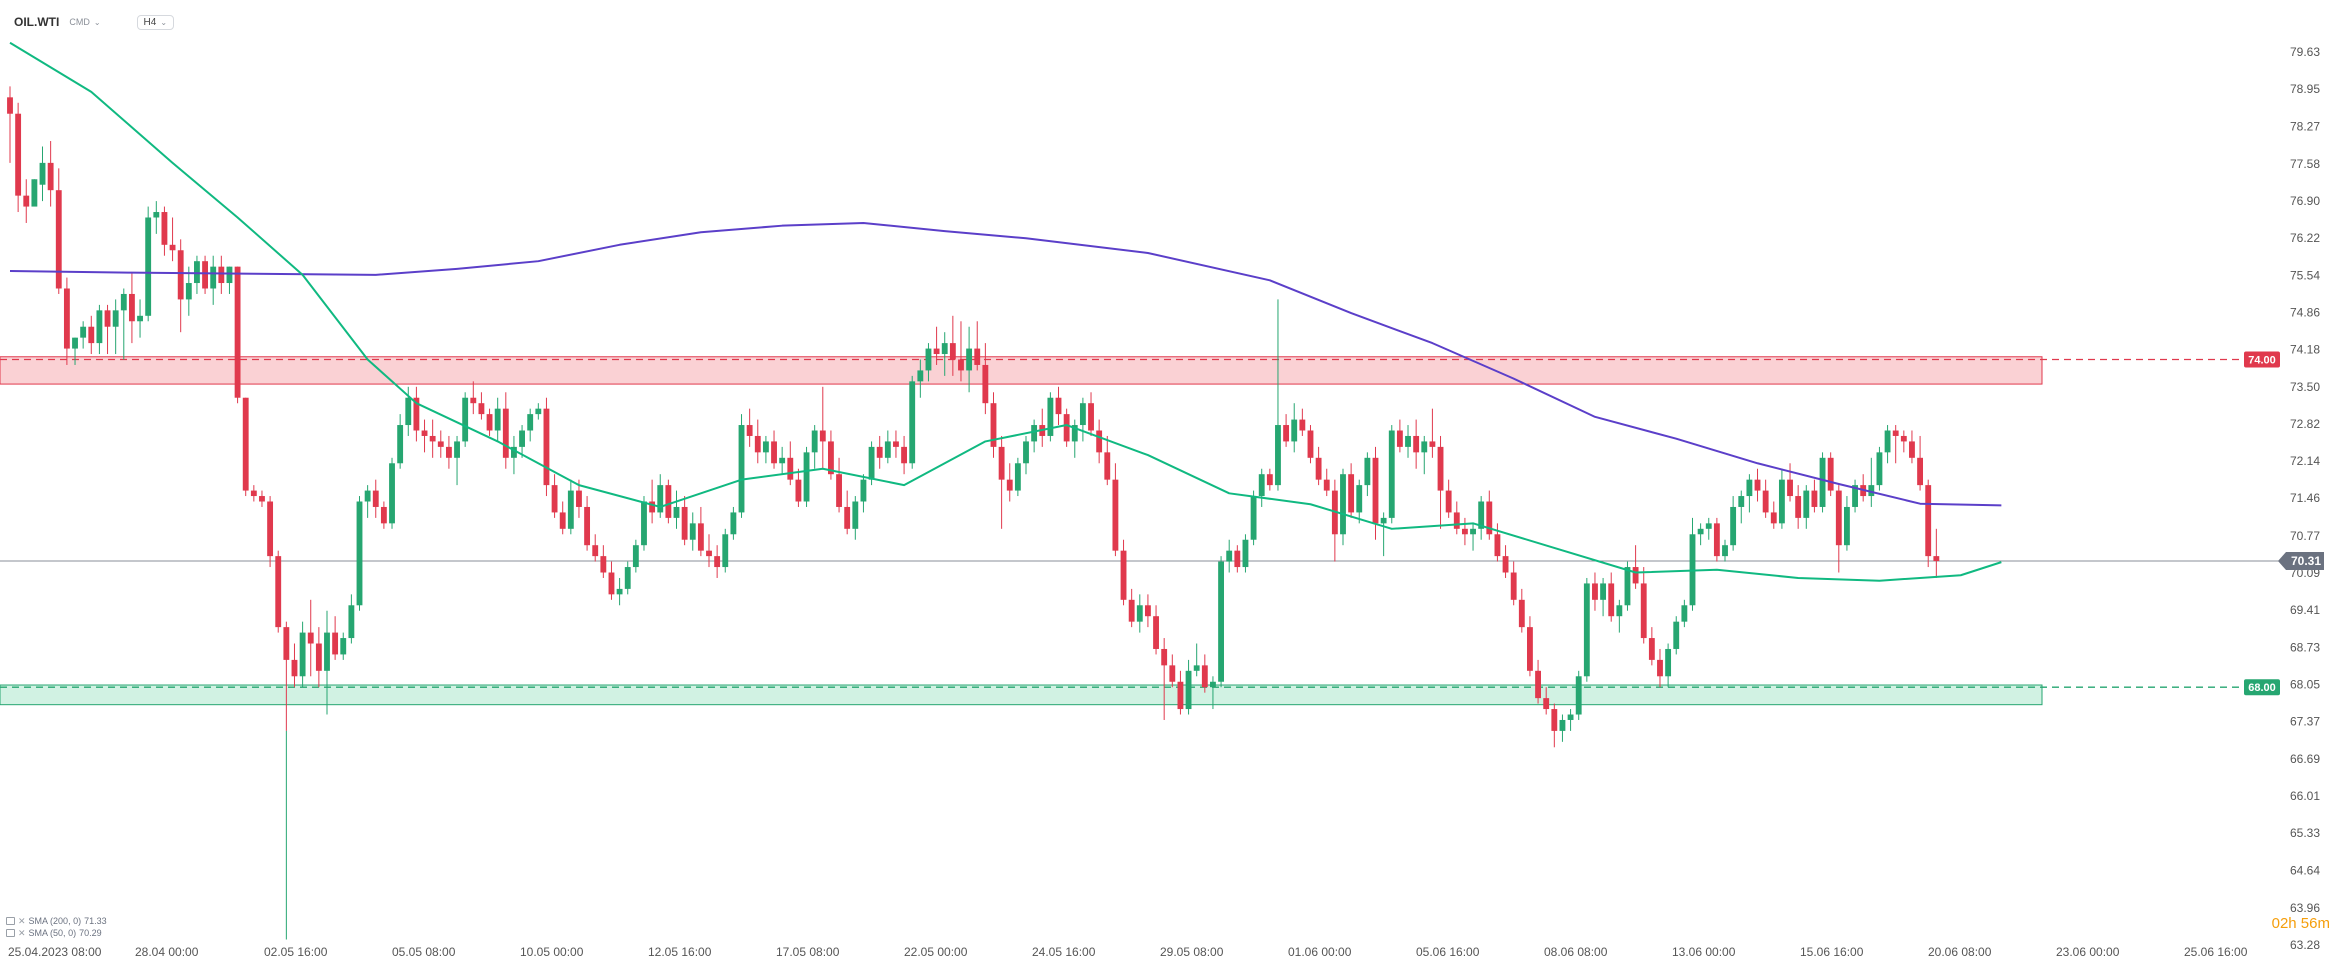 The height and width of the screenshot is (973, 2346). I want to click on instrument-type: CMD ⌄, so click(84, 22).